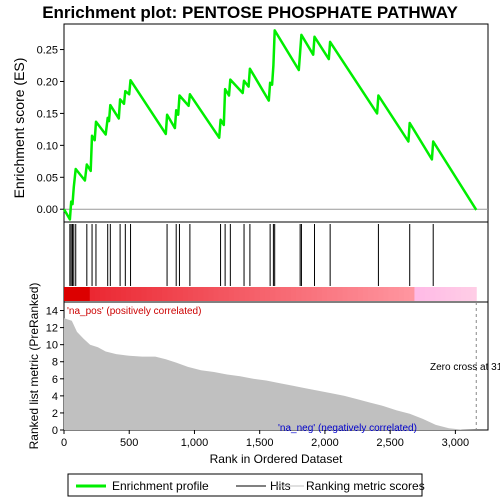  What do you see at coordinates (55, 371) in the screenshot?
I see `metric-y-axis: 0 2 4 6 8 10 12 14` at bounding box center [55, 371].